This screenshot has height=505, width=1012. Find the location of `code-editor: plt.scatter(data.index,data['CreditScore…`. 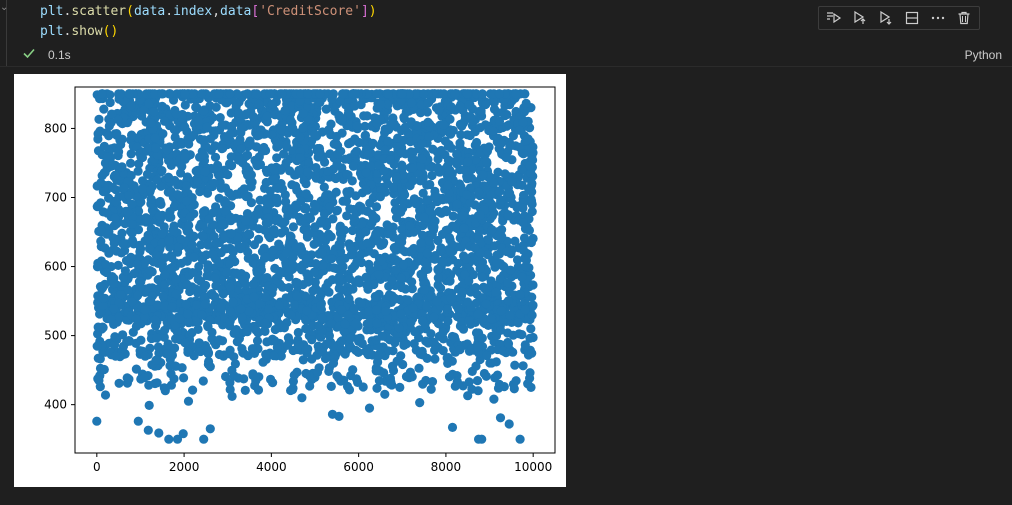

code-editor: plt.scatter(data.index,data['CreditScore… is located at coordinates (208, 22).